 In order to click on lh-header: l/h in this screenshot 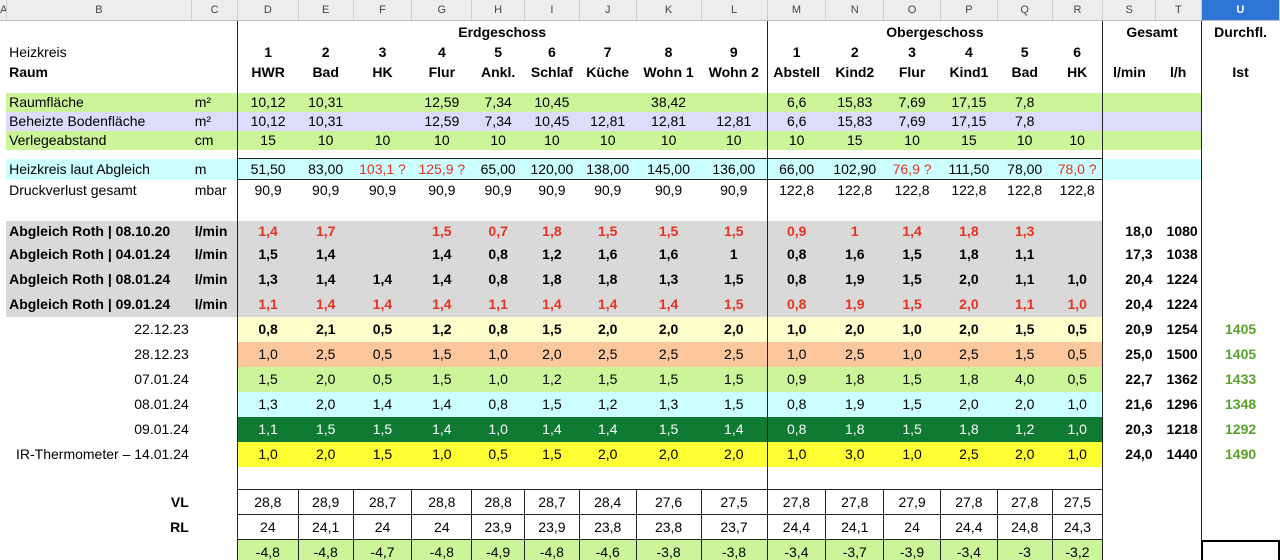, I will do `click(1178, 71)`.